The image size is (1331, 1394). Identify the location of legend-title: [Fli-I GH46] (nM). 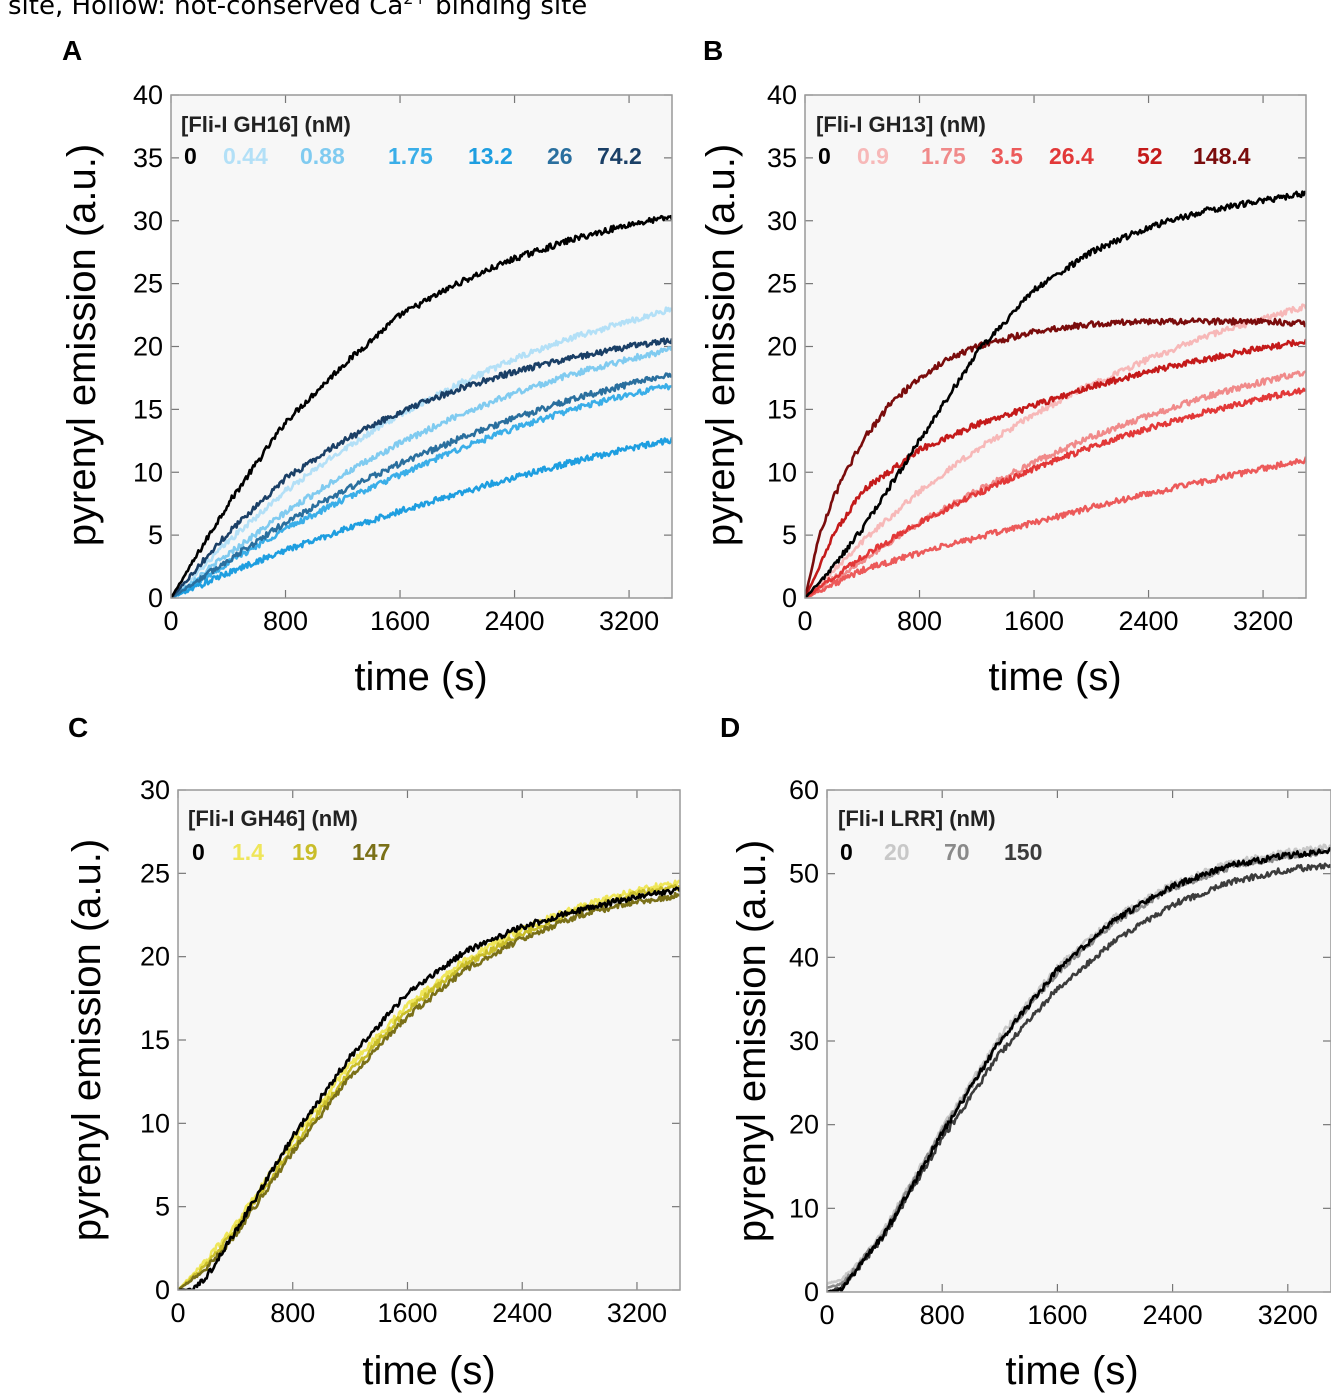
(273, 818).